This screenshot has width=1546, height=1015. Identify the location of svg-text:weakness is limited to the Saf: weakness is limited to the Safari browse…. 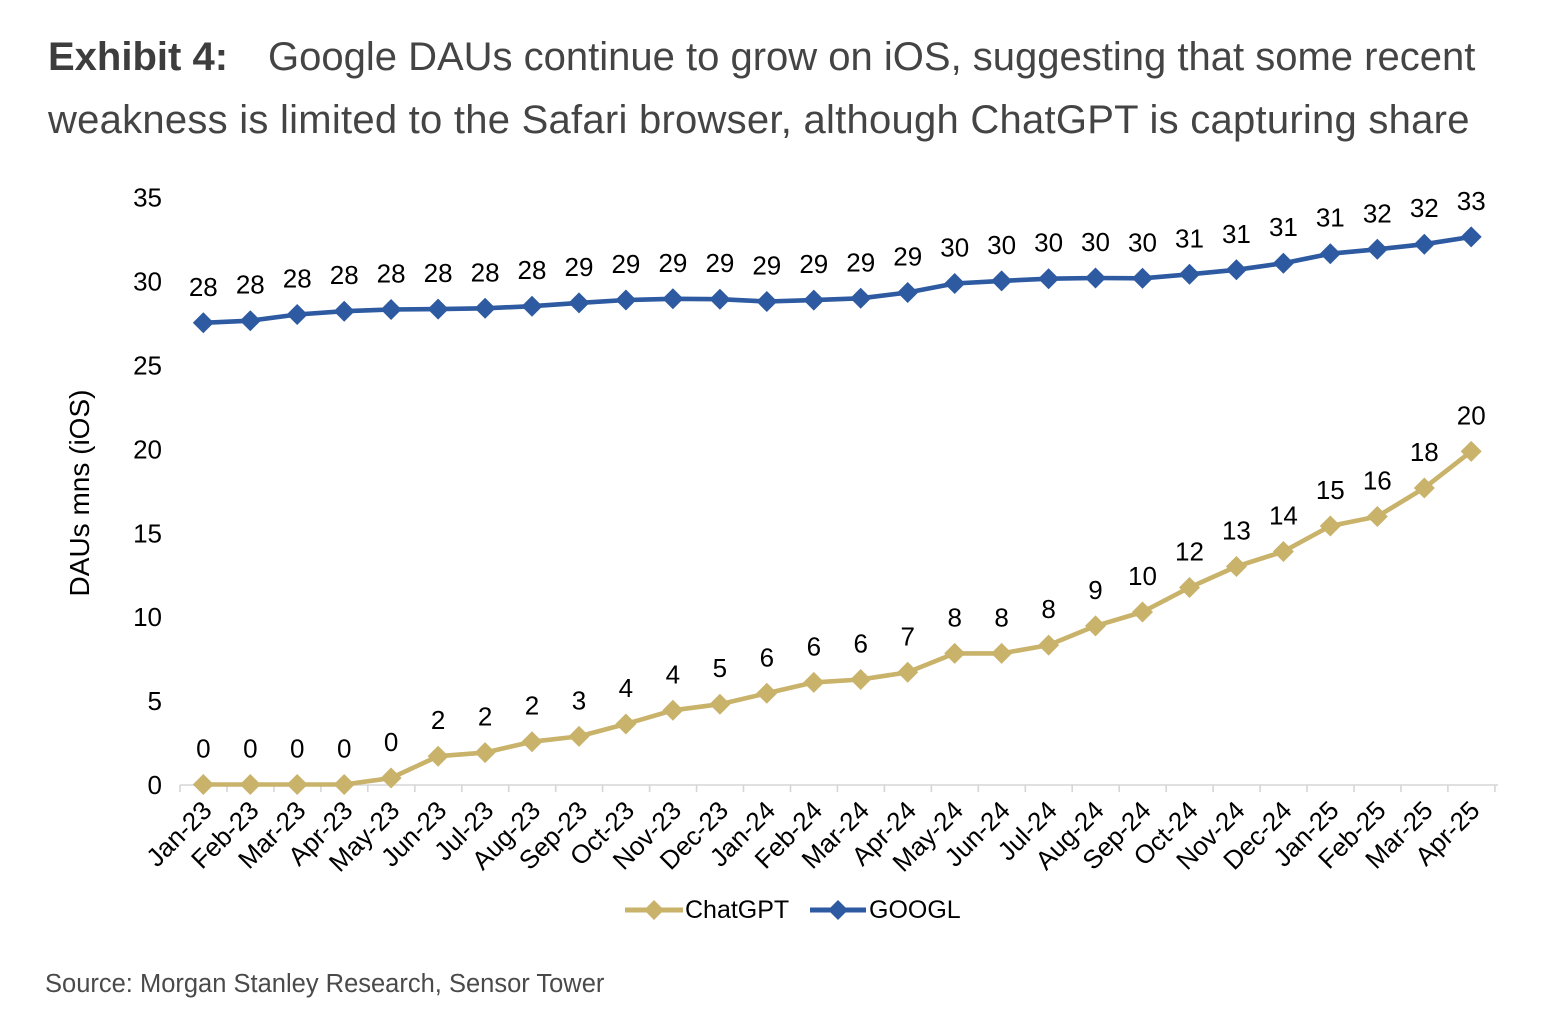
(758, 120).